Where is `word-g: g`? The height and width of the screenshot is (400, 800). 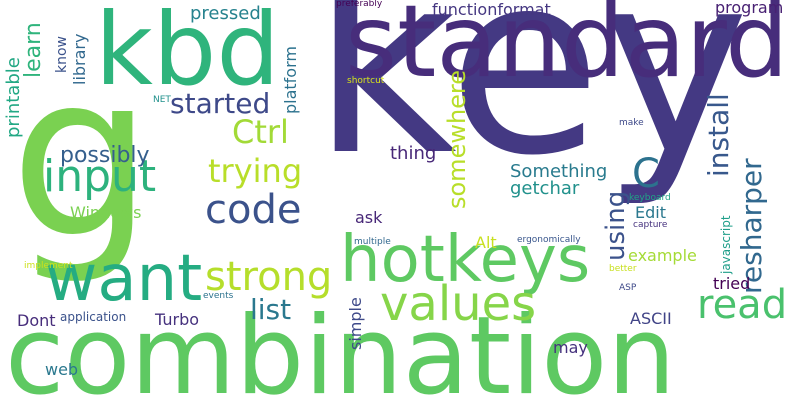 word-g: g is located at coordinates (81, 157).